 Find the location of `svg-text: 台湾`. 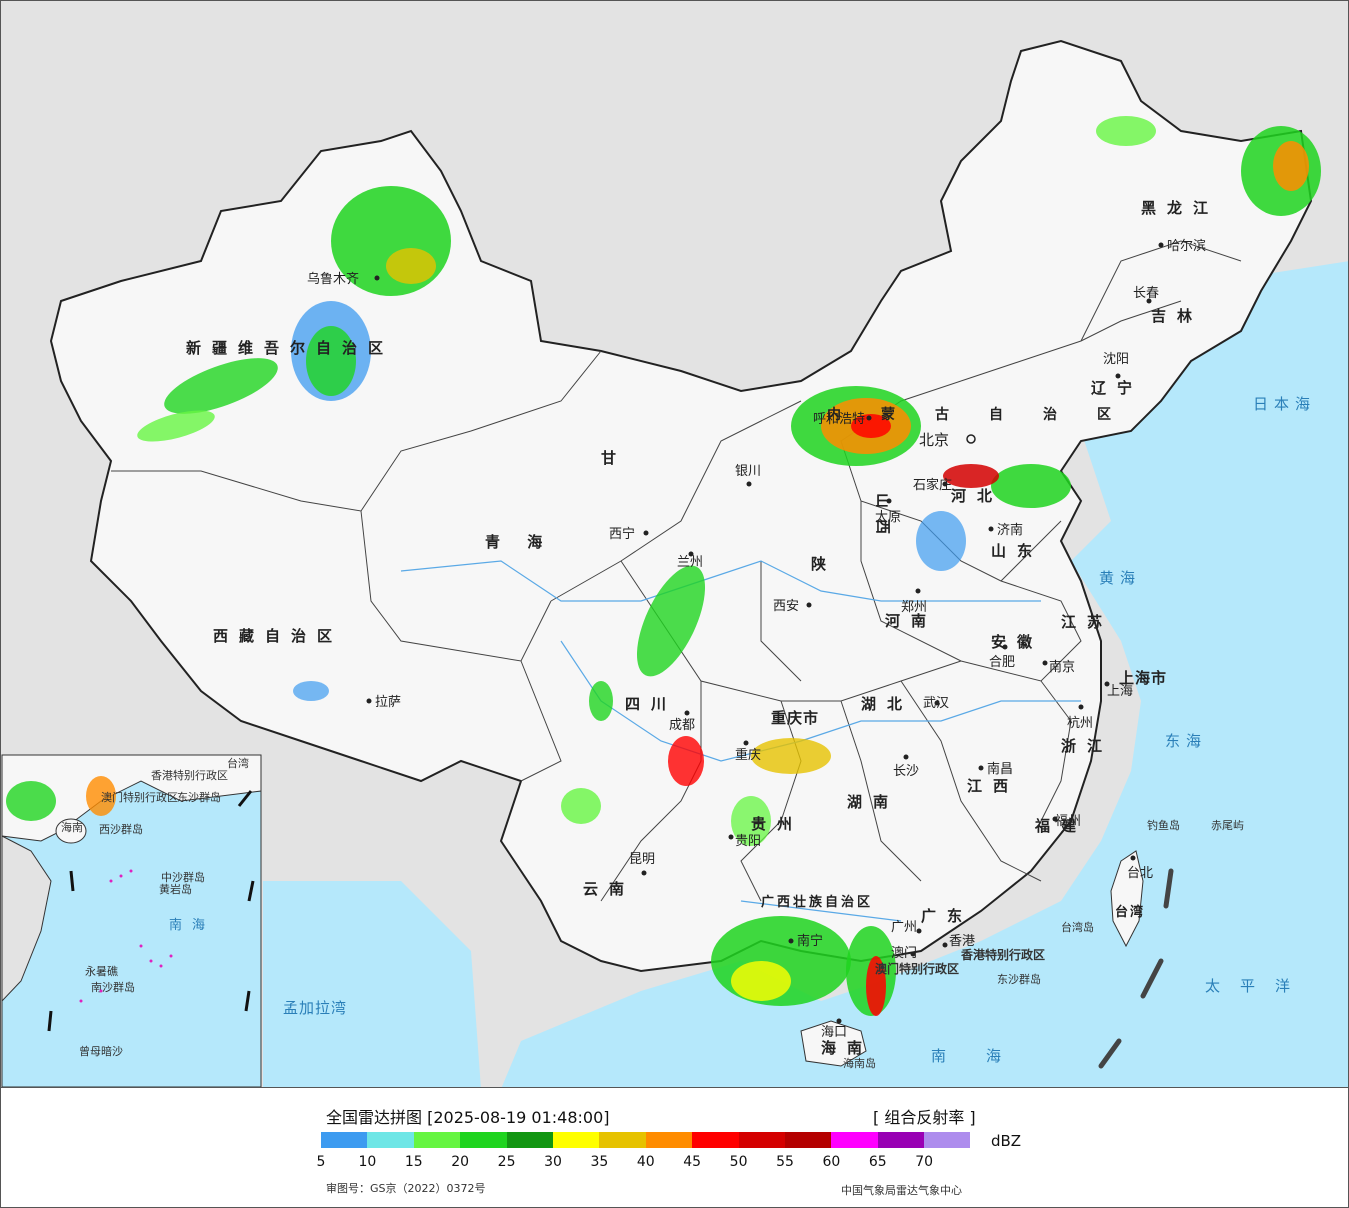

svg-text: 台湾 is located at coordinates (238, 763).